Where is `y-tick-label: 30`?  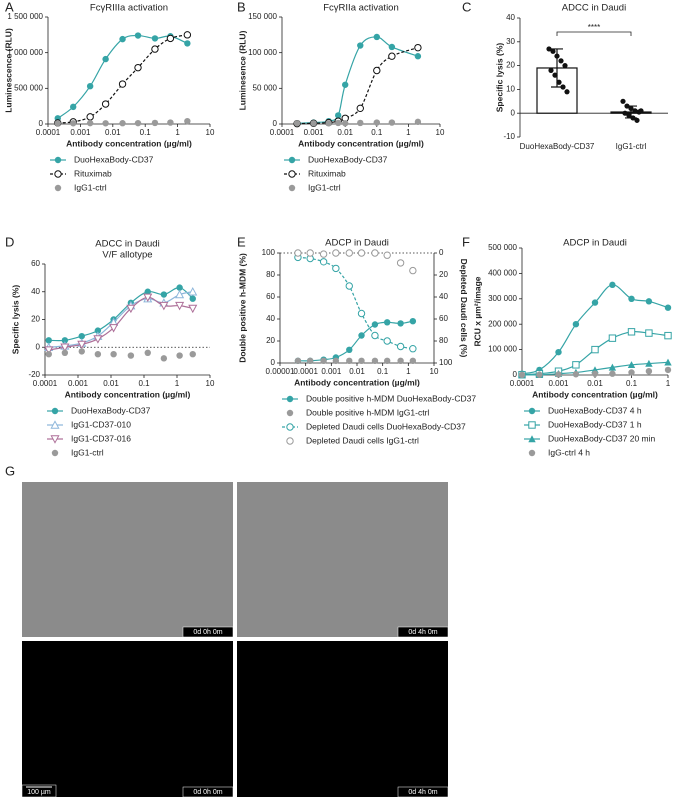 y-tick-label: 30 is located at coordinates (510, 41).